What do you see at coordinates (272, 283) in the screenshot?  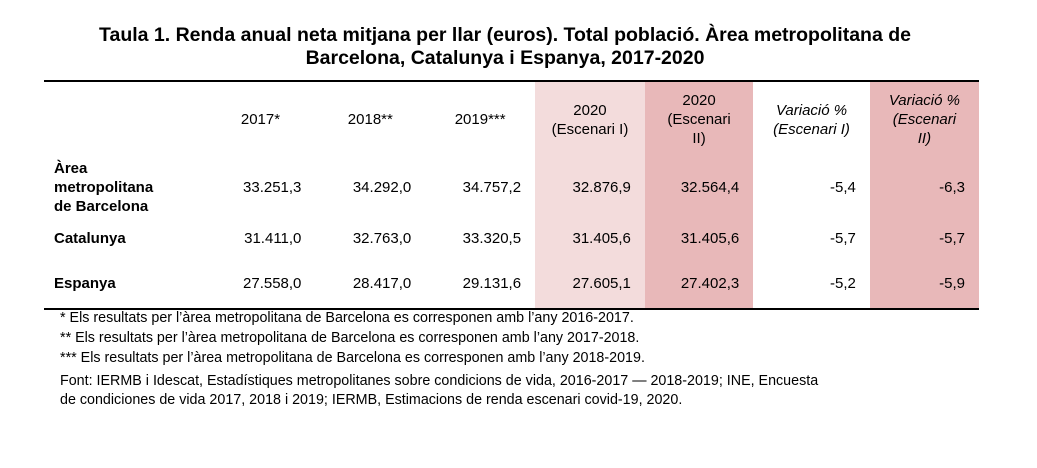 I see `cell-2017: 27.558,0` at bounding box center [272, 283].